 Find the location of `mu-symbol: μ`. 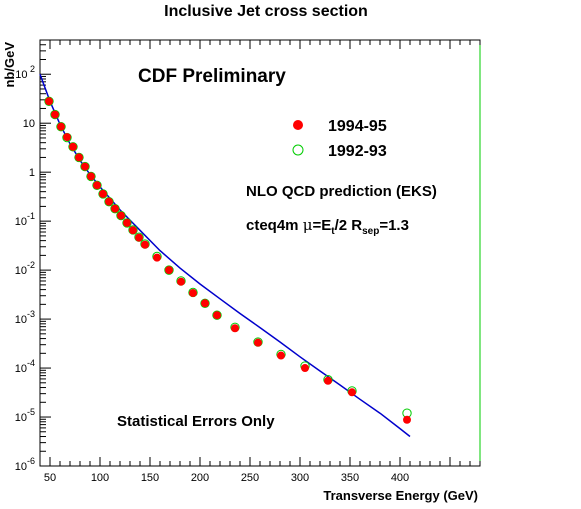

mu-symbol: μ is located at coordinates (308, 225).